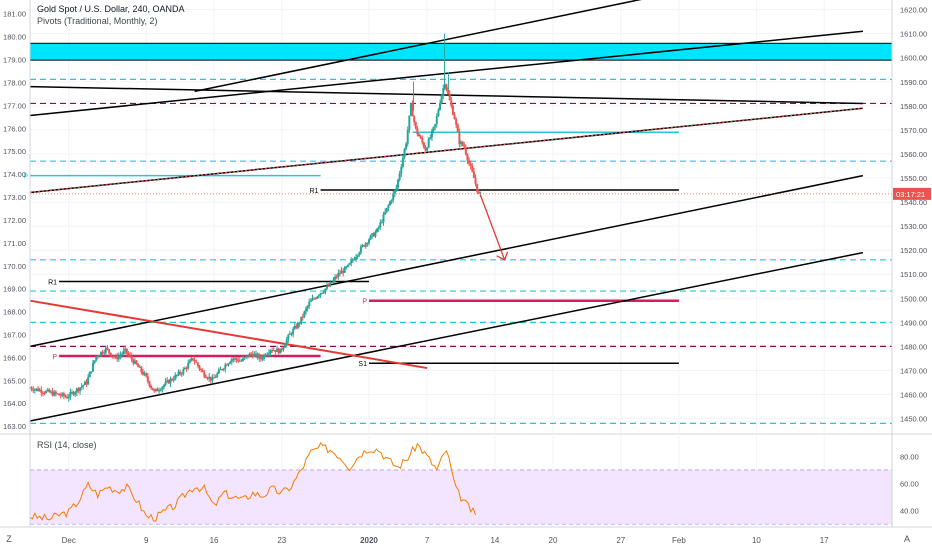  What do you see at coordinates (14, 357) in the screenshot?
I see `left-axis-tick: 166.00` at bounding box center [14, 357].